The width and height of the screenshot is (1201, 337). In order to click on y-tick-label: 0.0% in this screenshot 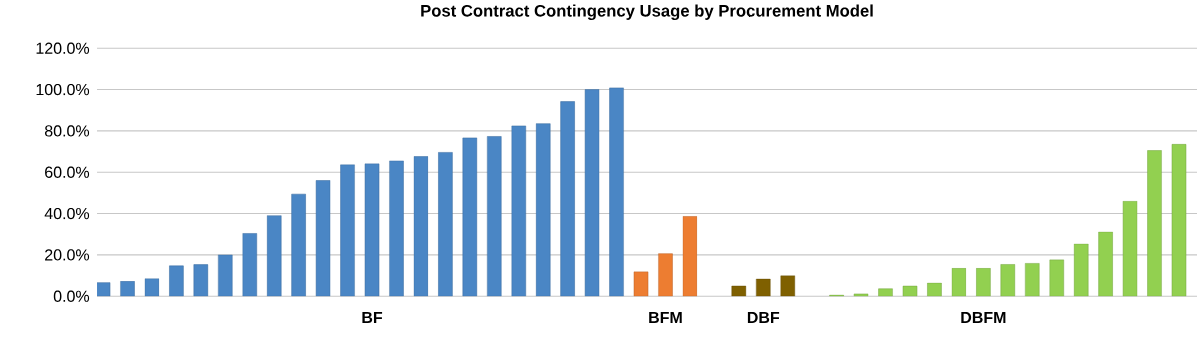, I will do `click(71, 296)`.